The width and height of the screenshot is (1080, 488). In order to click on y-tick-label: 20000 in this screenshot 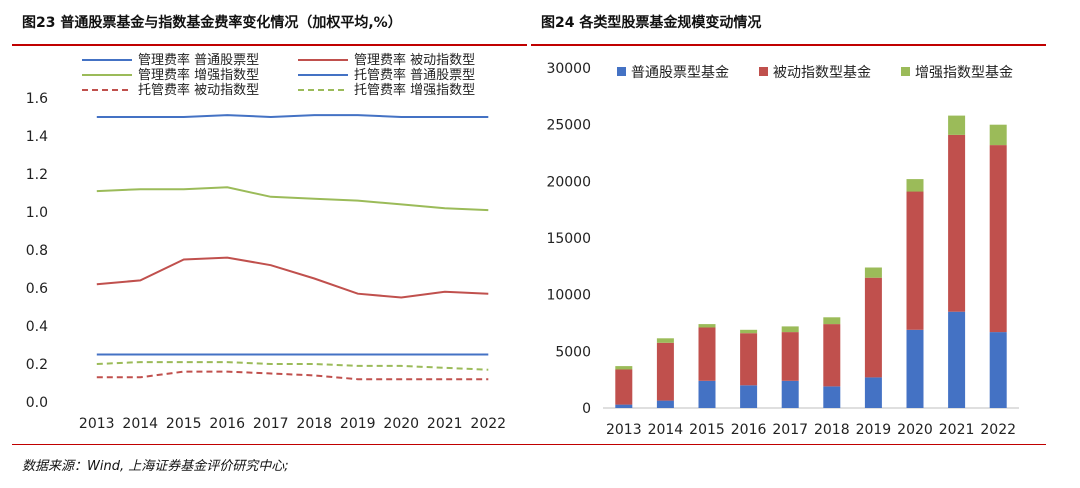, I will do `click(568, 182)`.